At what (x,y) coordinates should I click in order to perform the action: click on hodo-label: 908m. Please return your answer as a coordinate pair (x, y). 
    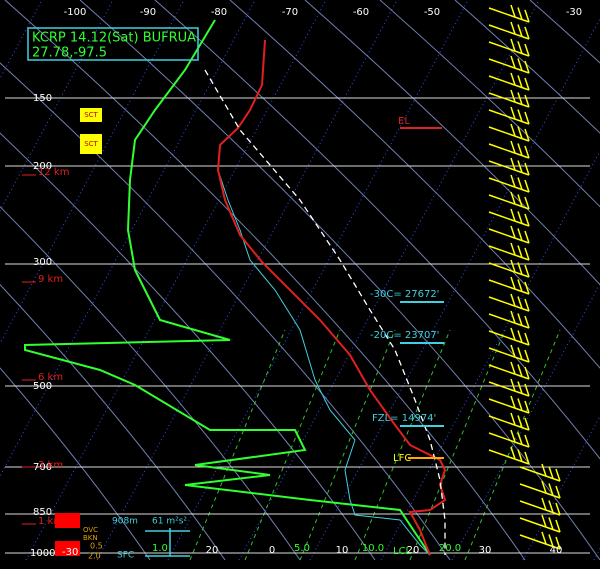
    Looking at the image, I should click on (125, 522).